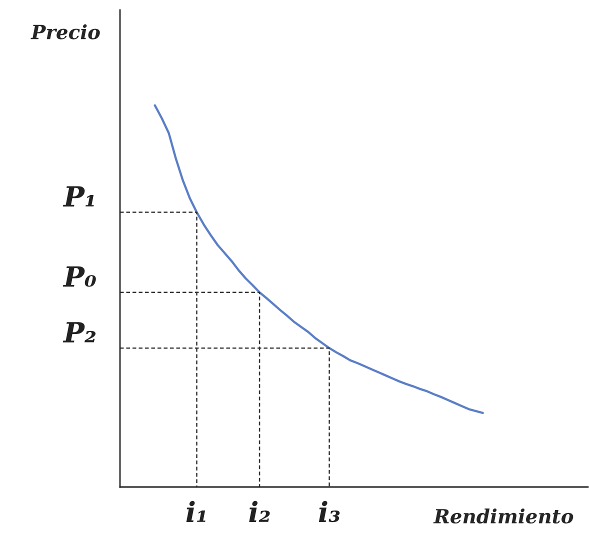  I want to click on x-tick-label: i₂, so click(259, 511).